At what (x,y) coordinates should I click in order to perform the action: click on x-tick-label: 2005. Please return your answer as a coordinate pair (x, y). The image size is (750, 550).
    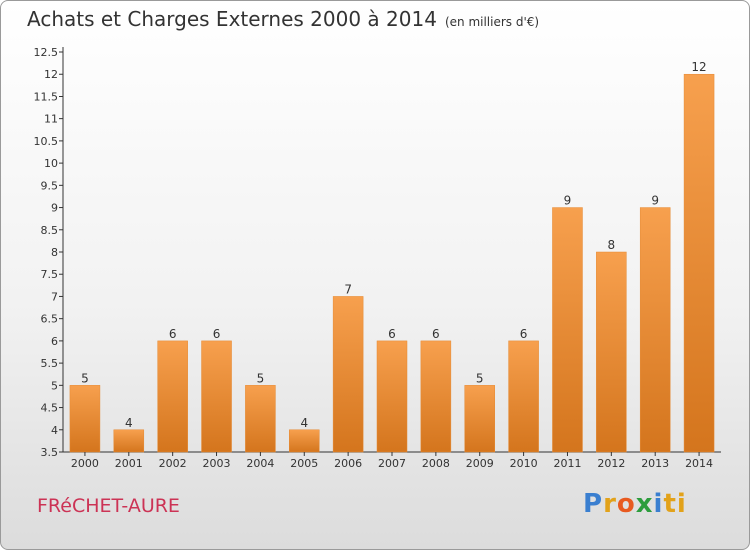
    Looking at the image, I should click on (304, 463).